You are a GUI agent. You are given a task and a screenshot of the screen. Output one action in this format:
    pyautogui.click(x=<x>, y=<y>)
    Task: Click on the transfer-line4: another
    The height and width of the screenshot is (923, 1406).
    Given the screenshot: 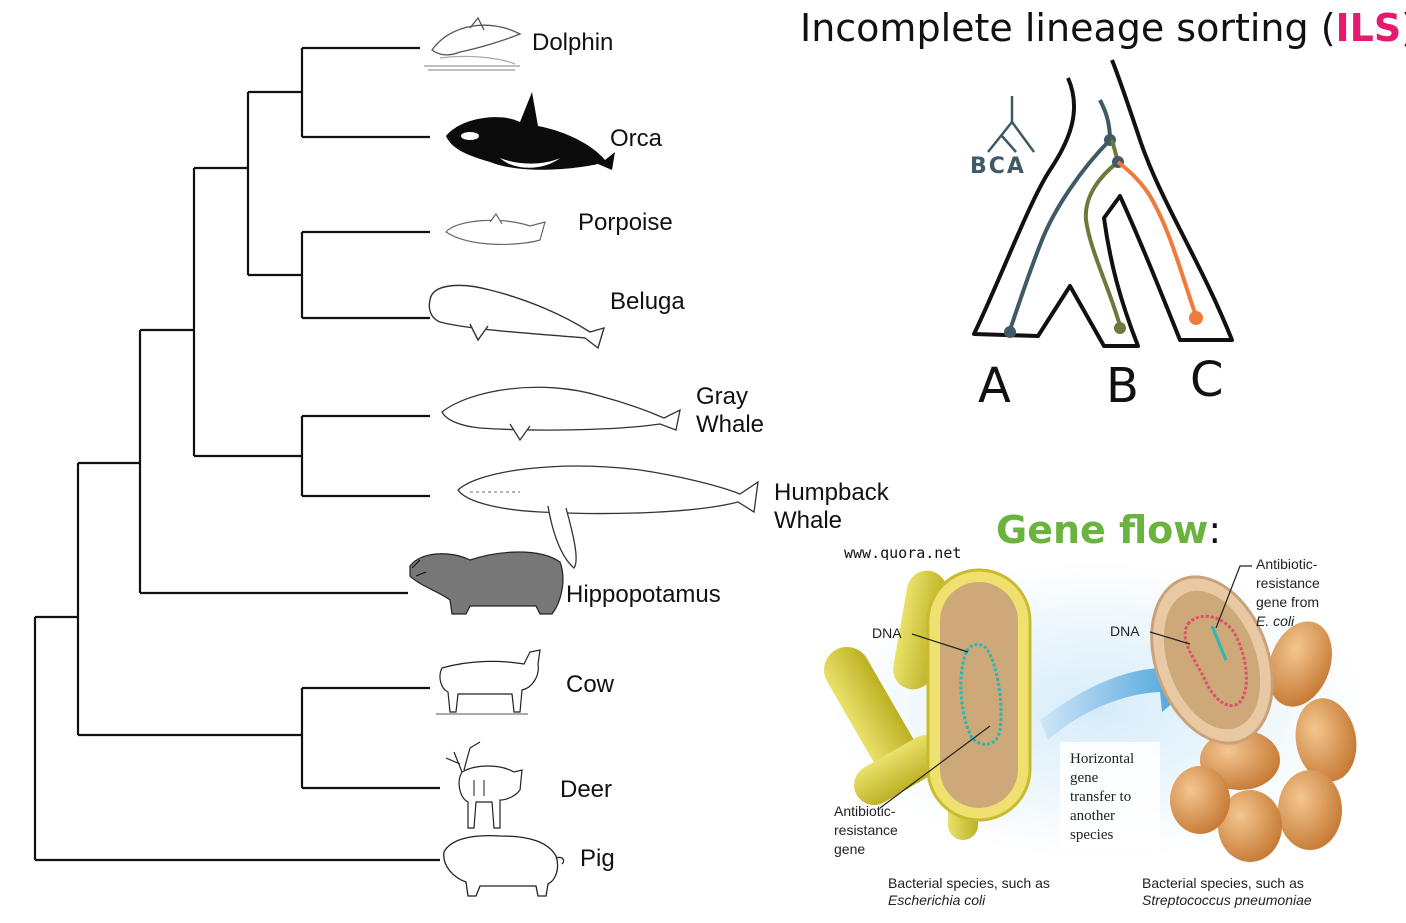 What is the action you would take?
    pyautogui.click(x=1092, y=816)
    